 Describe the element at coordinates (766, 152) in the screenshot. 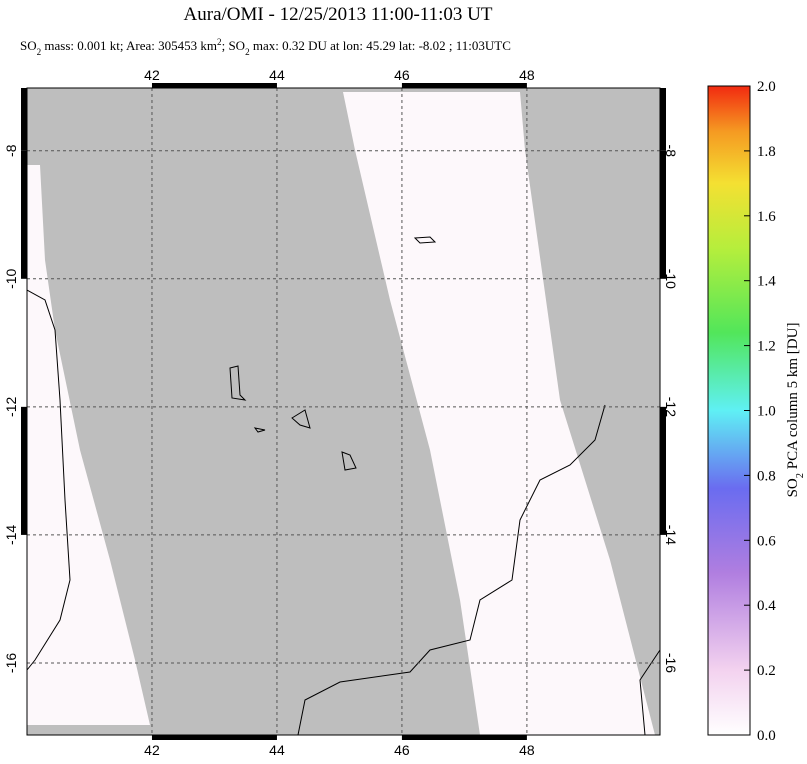

I see `colorbar-tick-label: 1.8` at that location.